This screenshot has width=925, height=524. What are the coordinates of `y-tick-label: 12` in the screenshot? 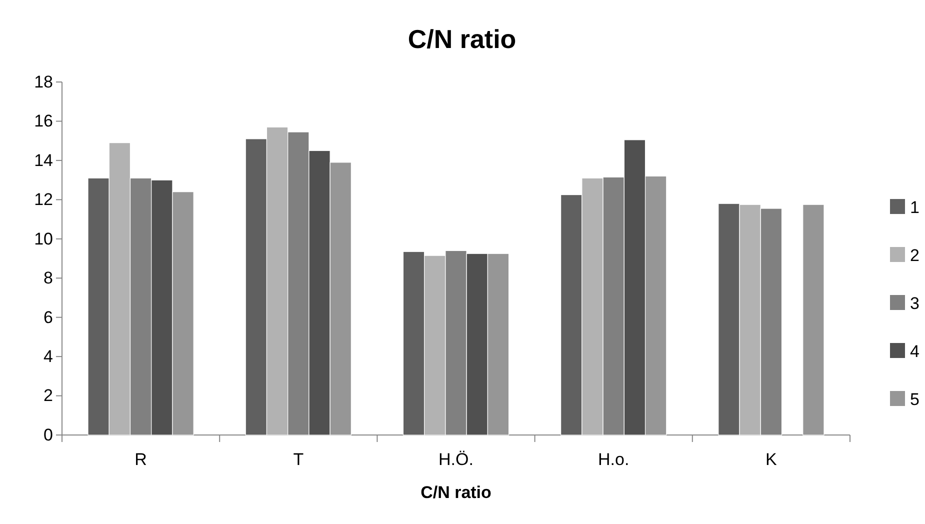 It's located at (43, 200).